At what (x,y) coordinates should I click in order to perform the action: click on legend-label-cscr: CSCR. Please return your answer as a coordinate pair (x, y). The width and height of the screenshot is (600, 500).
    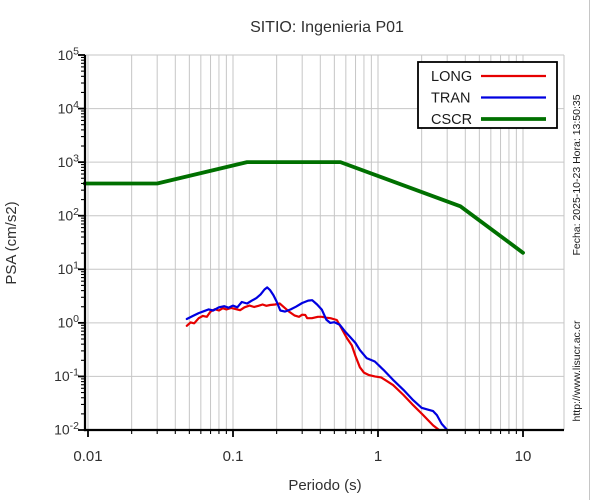
    Looking at the image, I should click on (451, 120).